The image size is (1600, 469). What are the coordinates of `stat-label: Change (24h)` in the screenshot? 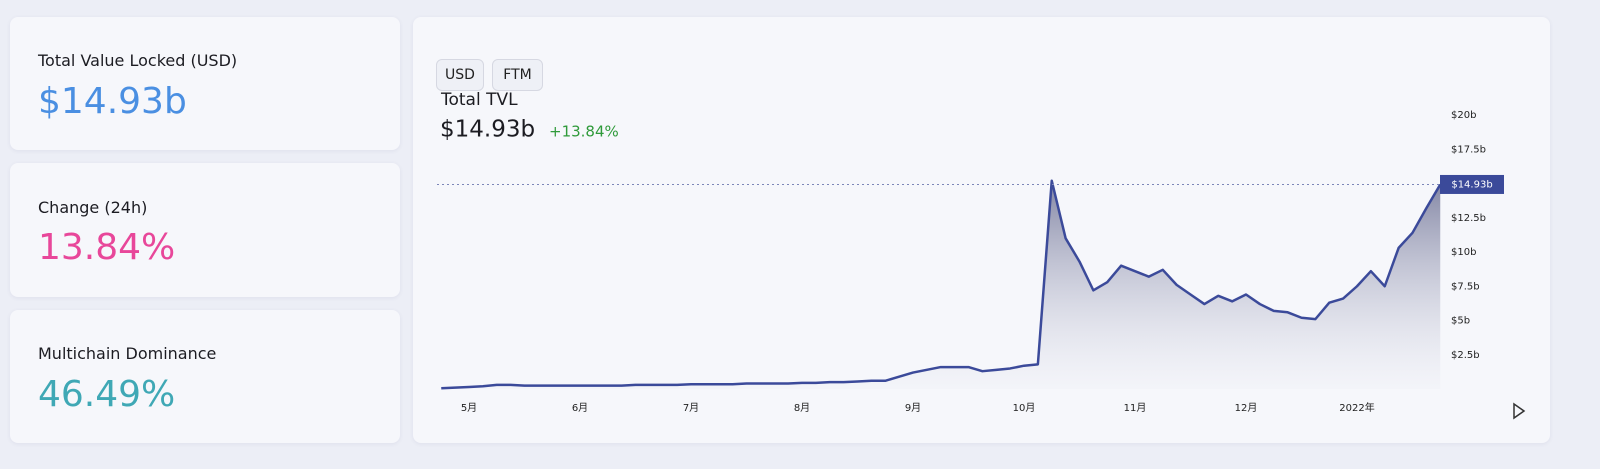 It's located at (93, 207).